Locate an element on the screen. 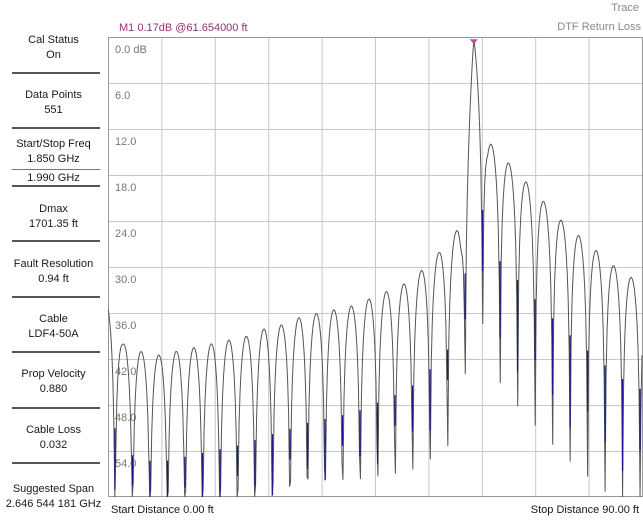  dmax-value: 1701.35 ft is located at coordinates (53, 224).